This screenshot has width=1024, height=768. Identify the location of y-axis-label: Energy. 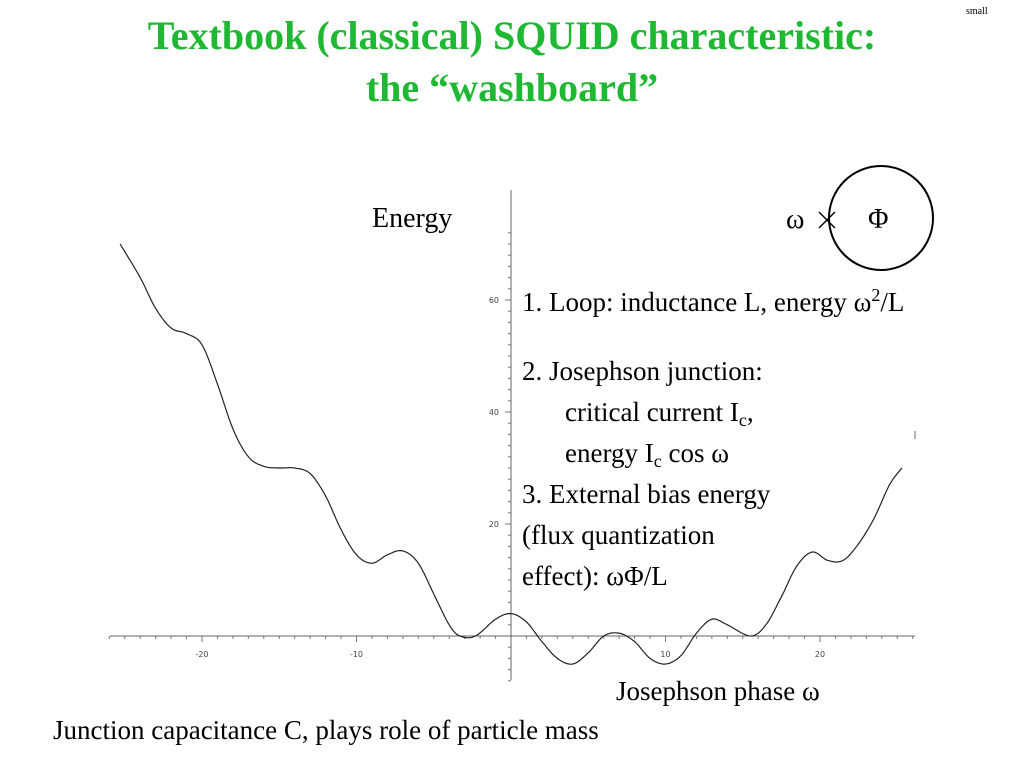
(412, 218).